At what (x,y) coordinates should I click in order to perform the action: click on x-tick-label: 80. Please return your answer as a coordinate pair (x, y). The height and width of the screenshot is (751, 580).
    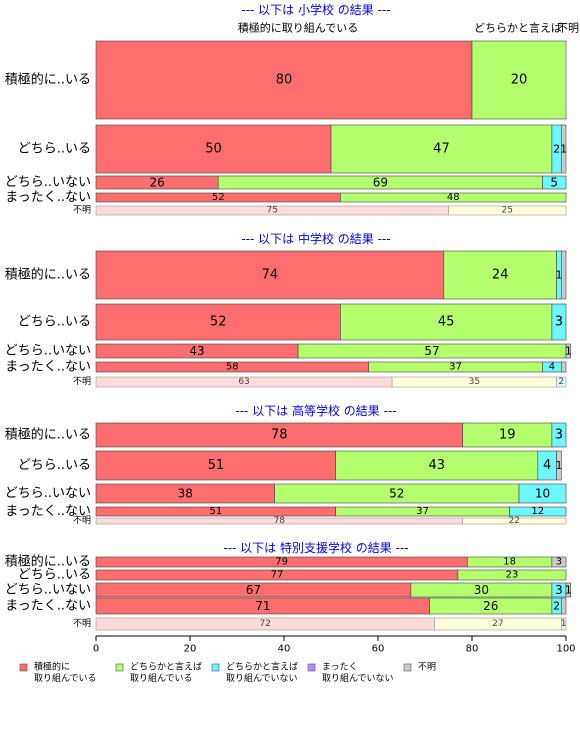
    Looking at the image, I should click on (472, 649).